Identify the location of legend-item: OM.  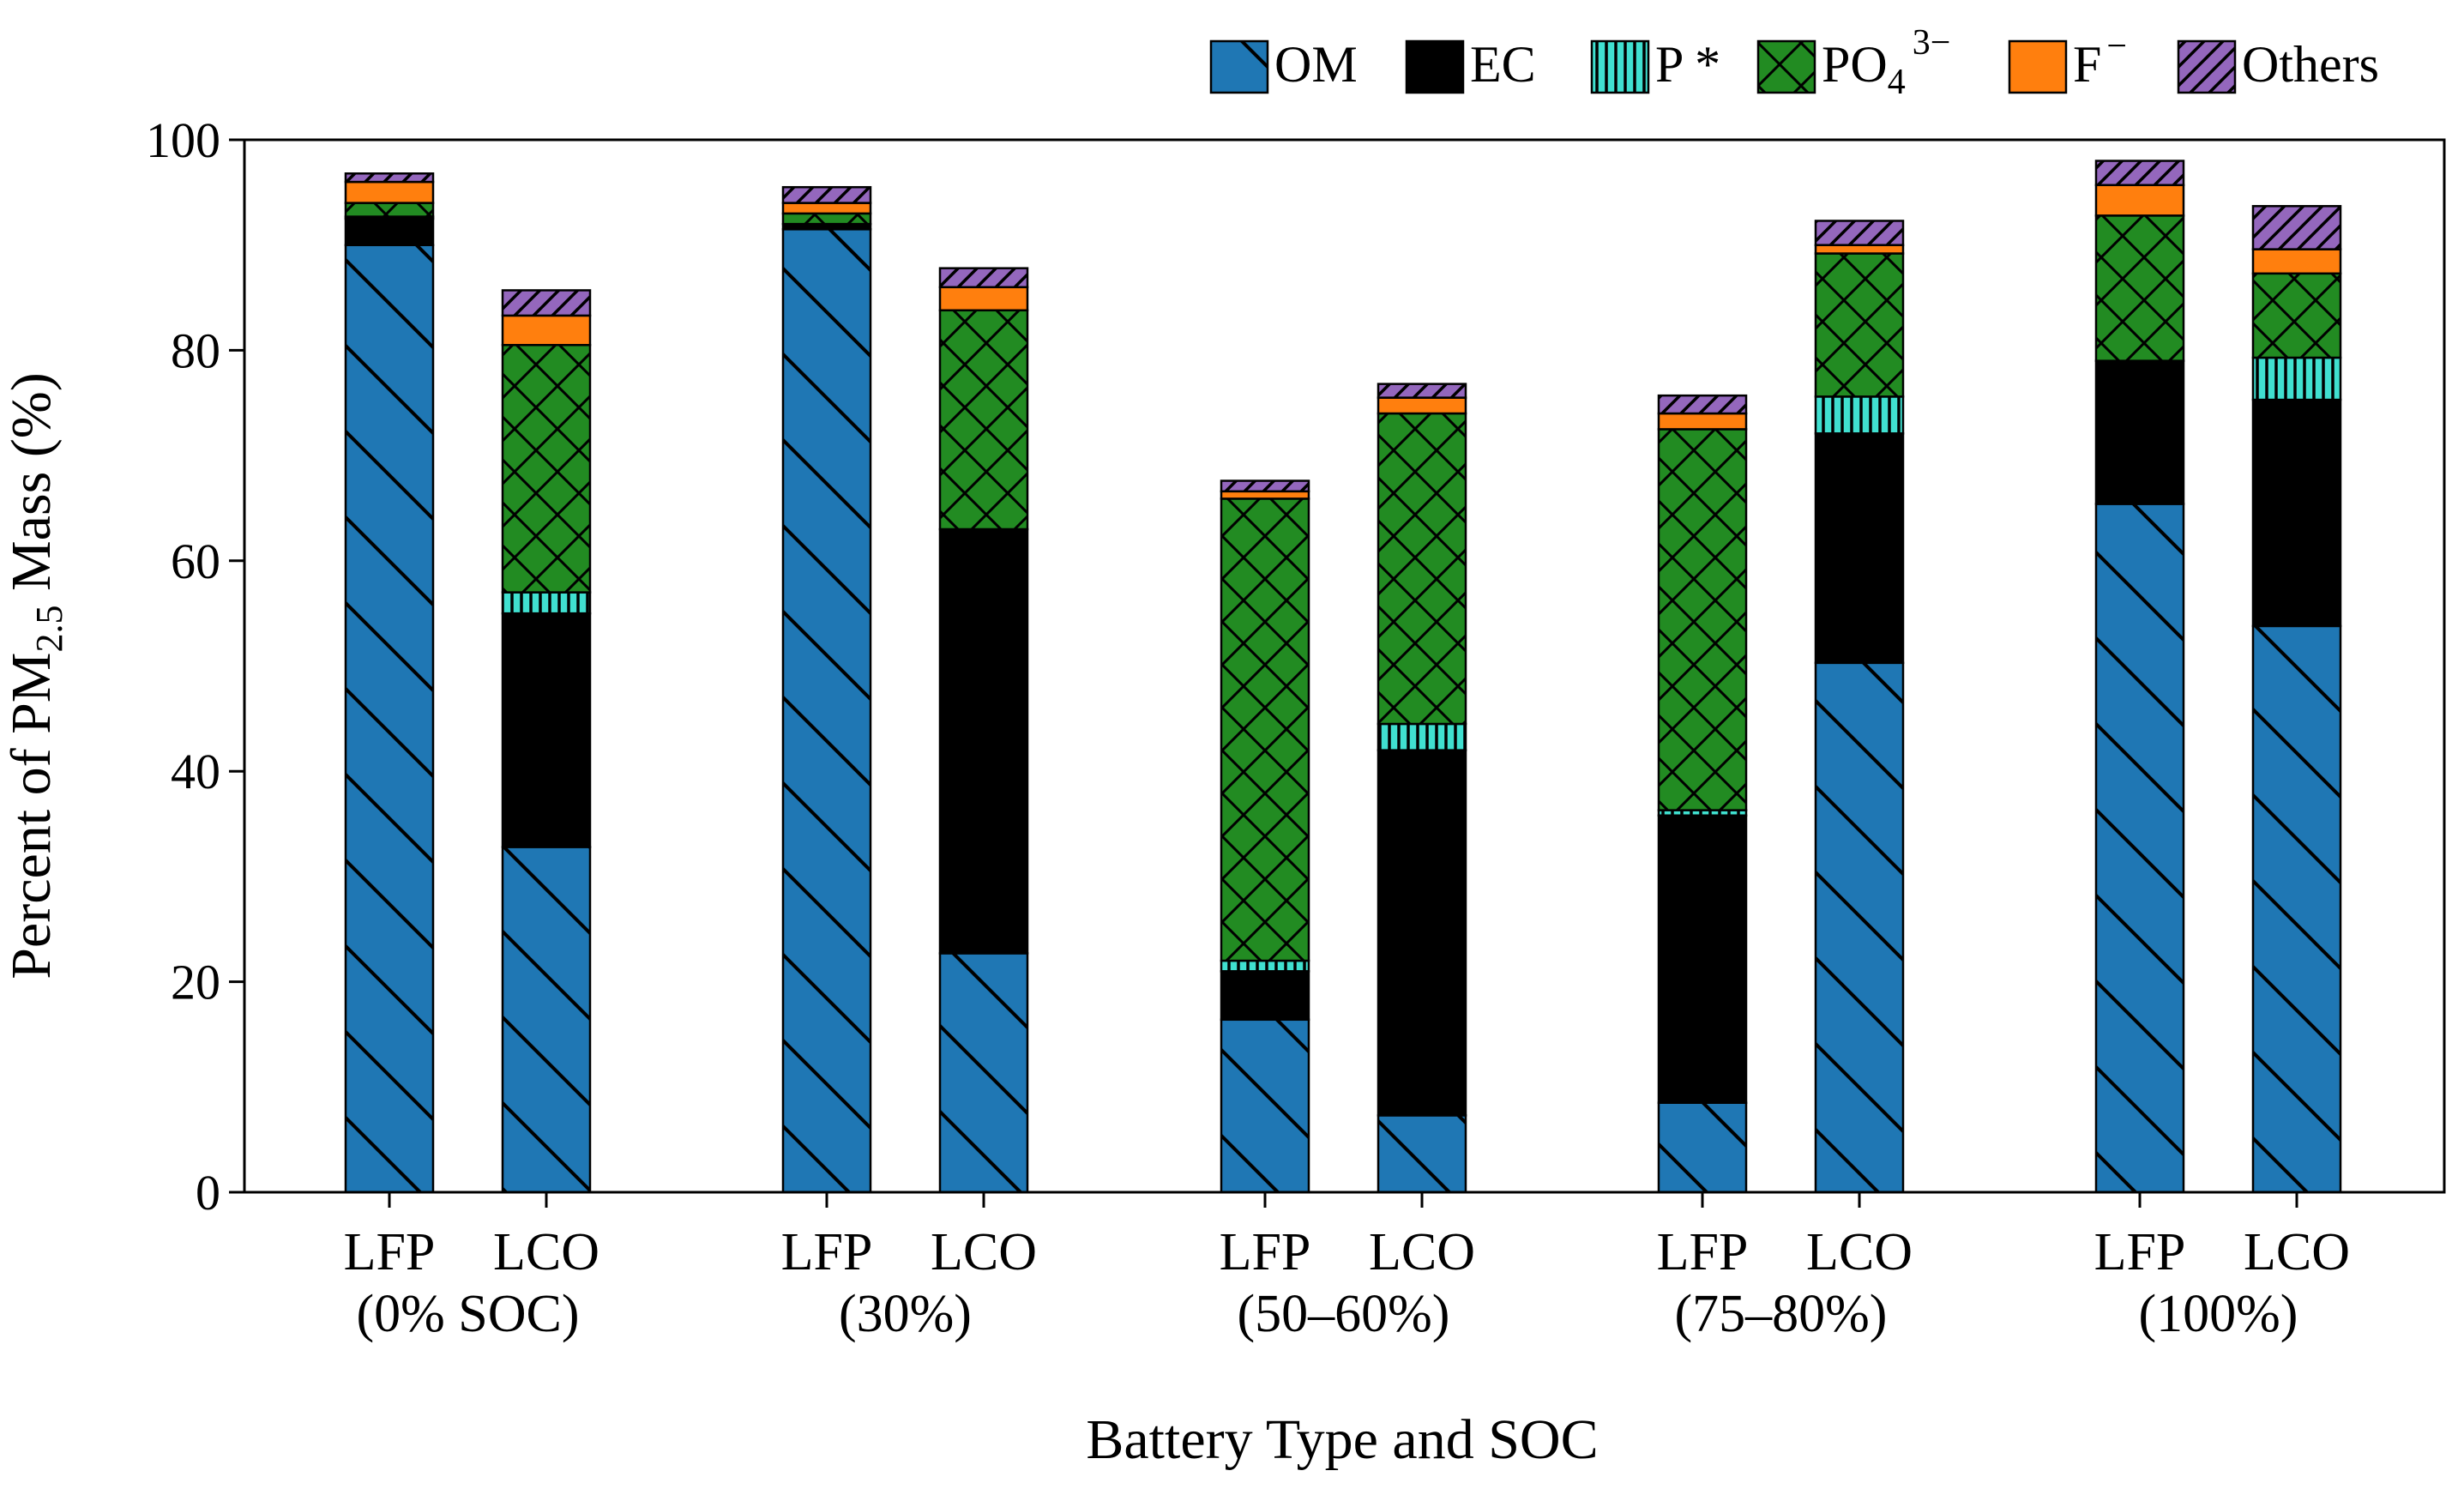
(1283, 65).